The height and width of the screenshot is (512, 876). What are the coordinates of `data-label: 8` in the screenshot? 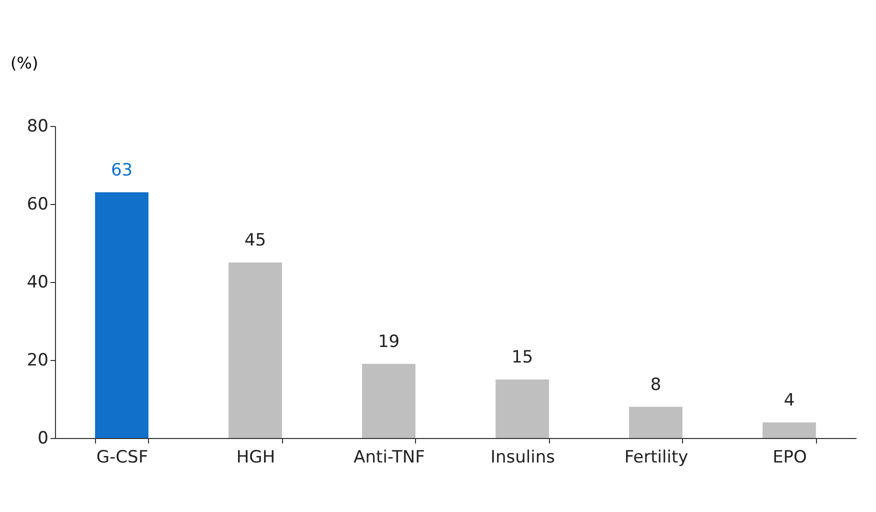 It's located at (656, 384).